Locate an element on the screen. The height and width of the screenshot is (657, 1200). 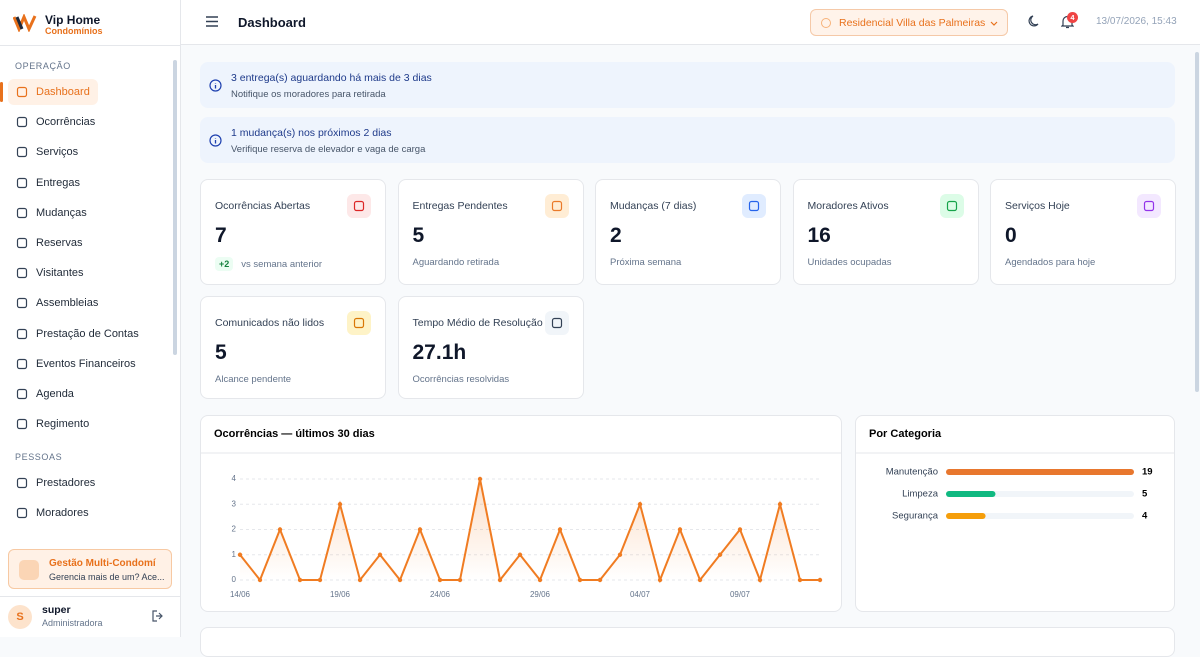
kpi-title: Tempo Médio de Resolução is located at coordinates (477, 323).